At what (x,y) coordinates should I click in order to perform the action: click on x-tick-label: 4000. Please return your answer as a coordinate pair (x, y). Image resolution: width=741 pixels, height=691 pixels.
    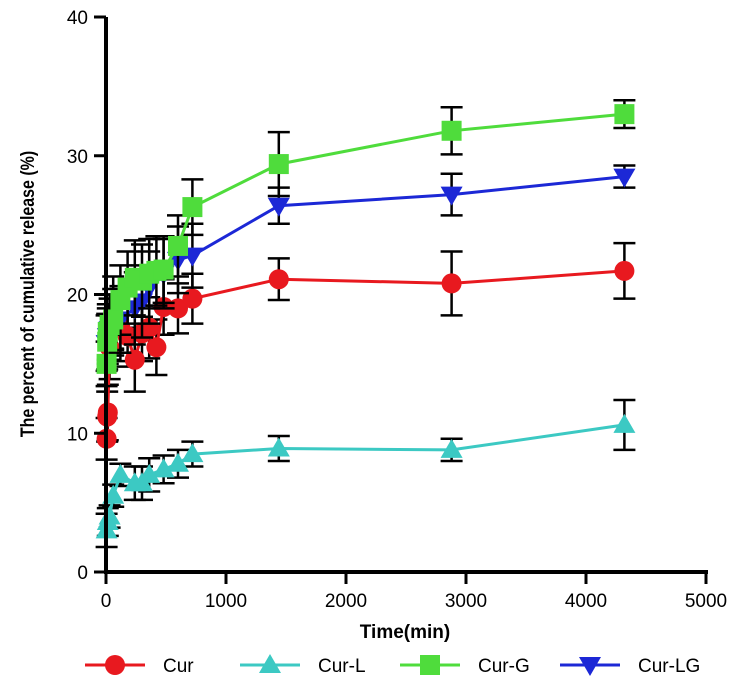
    Looking at the image, I should click on (586, 601).